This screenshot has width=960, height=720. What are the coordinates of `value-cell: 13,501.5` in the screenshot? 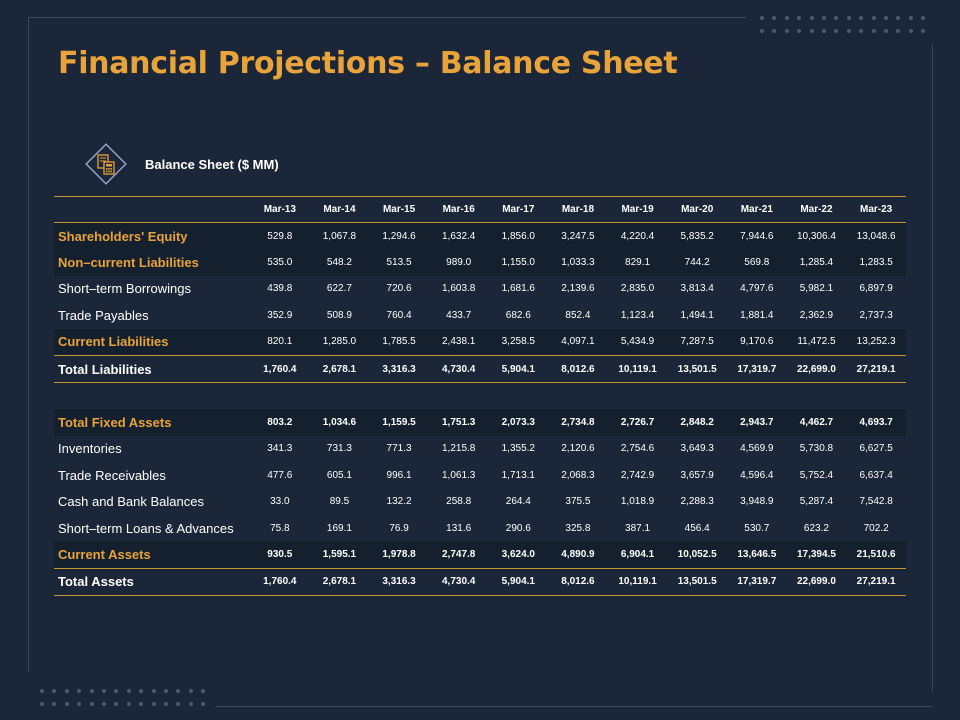 It's located at (697, 582).